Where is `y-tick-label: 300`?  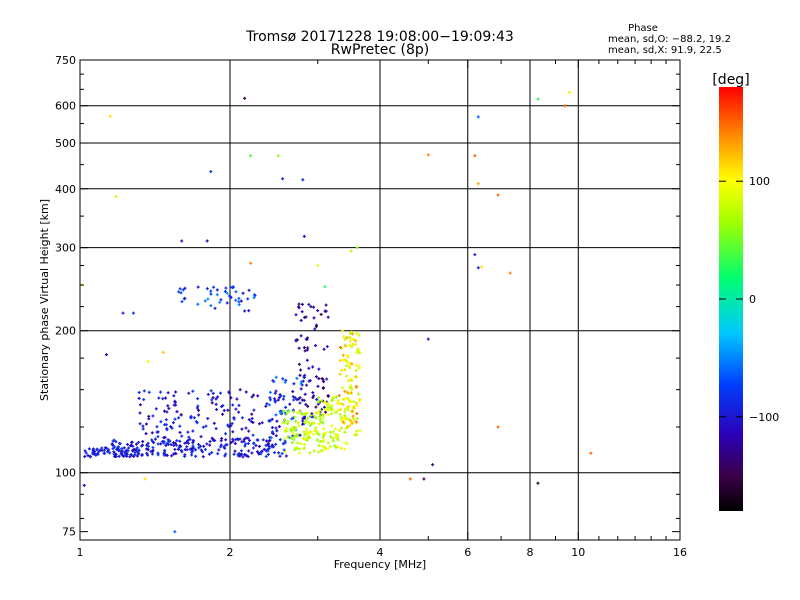
y-tick-label: 300 is located at coordinates (65, 248).